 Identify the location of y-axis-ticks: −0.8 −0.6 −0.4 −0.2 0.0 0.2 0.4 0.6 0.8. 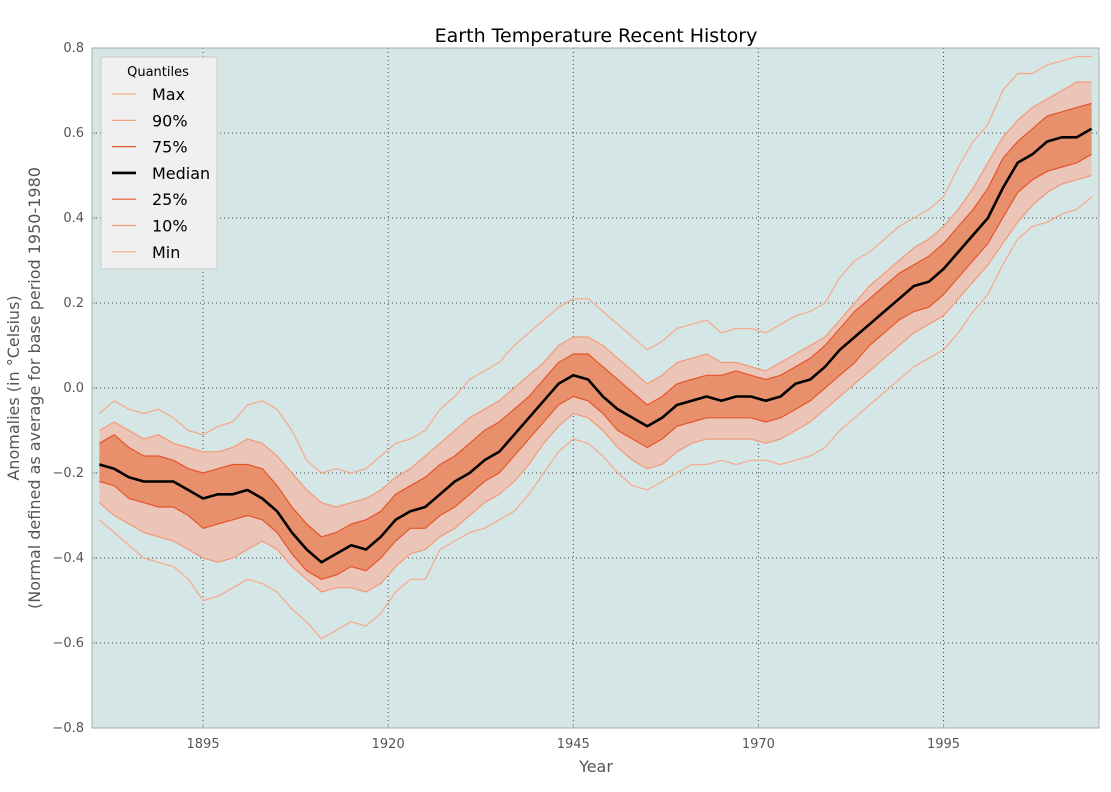
(74, 388).